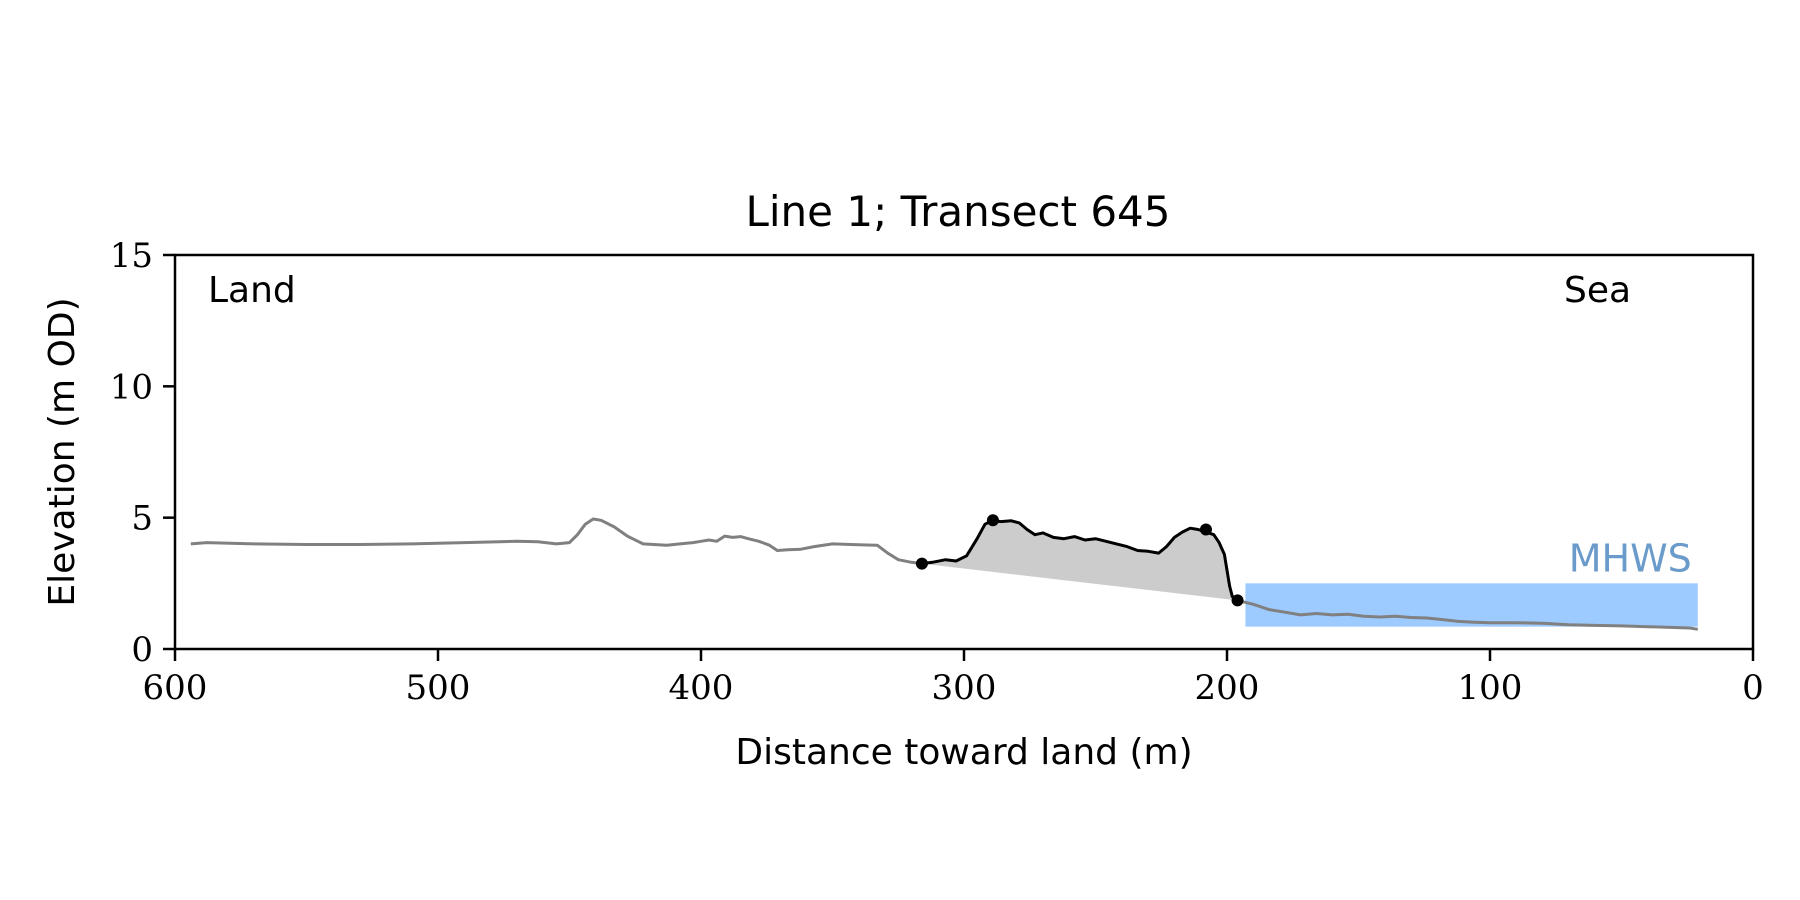  I want to click on y-axis-label: Elevation (m OD), so click(62, 451).